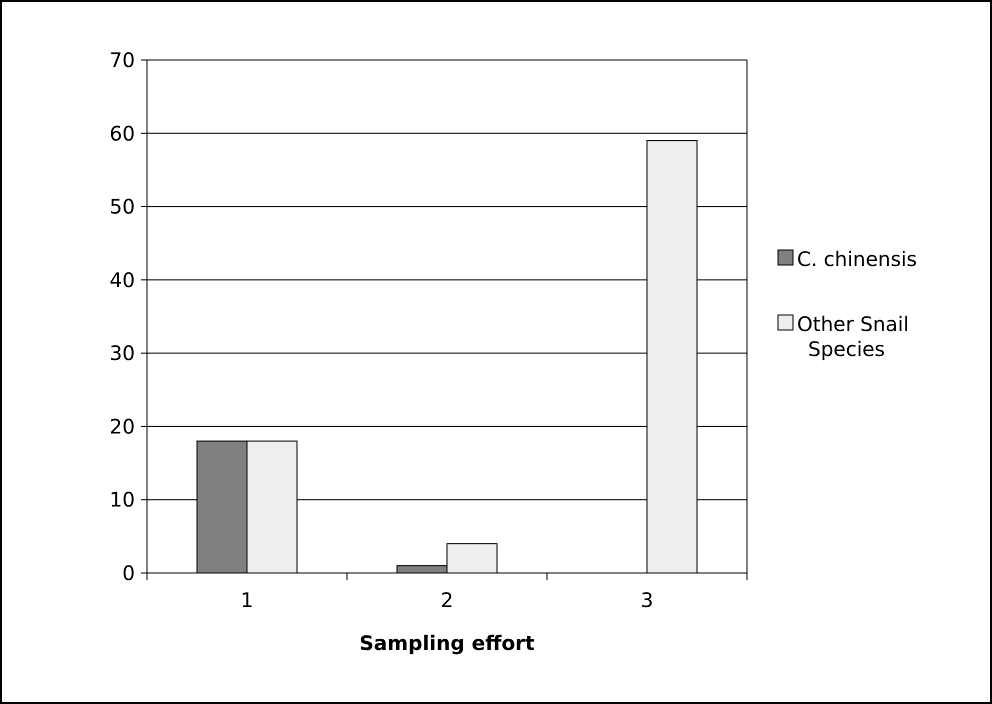 The height and width of the screenshot is (704, 992). I want to click on x-tick-label: 3, so click(647, 600).